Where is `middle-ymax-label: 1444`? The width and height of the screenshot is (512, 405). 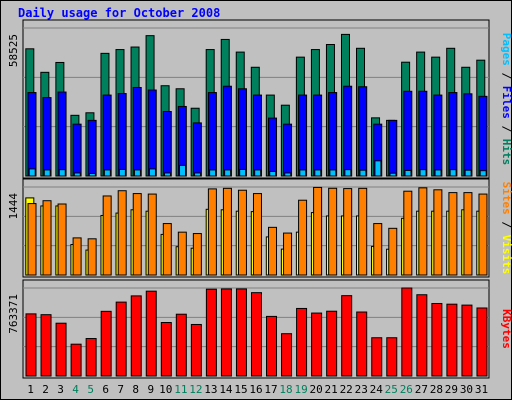 middle-ymax-label: 1444 is located at coordinates (13, 206).